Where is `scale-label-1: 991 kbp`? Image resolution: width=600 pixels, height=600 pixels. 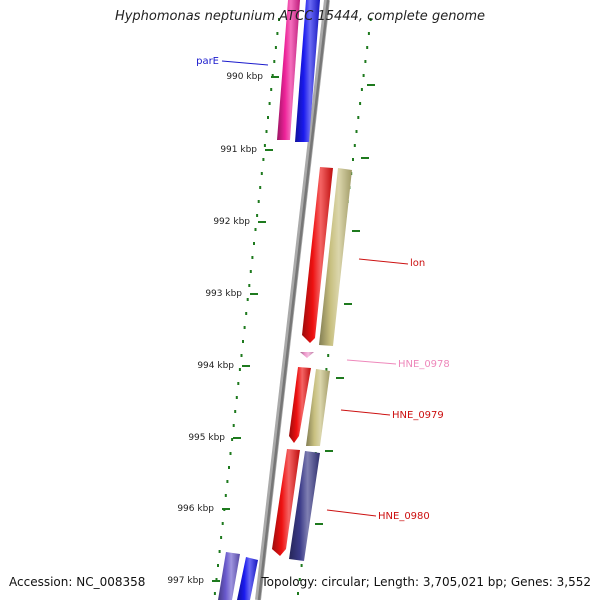 scale-label-1: 991 kbp is located at coordinates (238, 150).